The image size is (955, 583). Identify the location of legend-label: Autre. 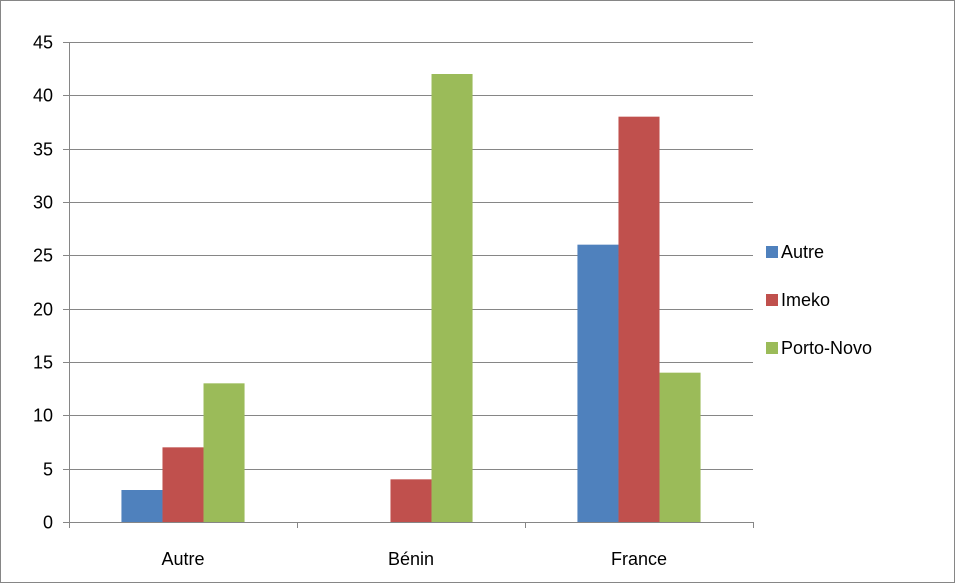
(802, 252).